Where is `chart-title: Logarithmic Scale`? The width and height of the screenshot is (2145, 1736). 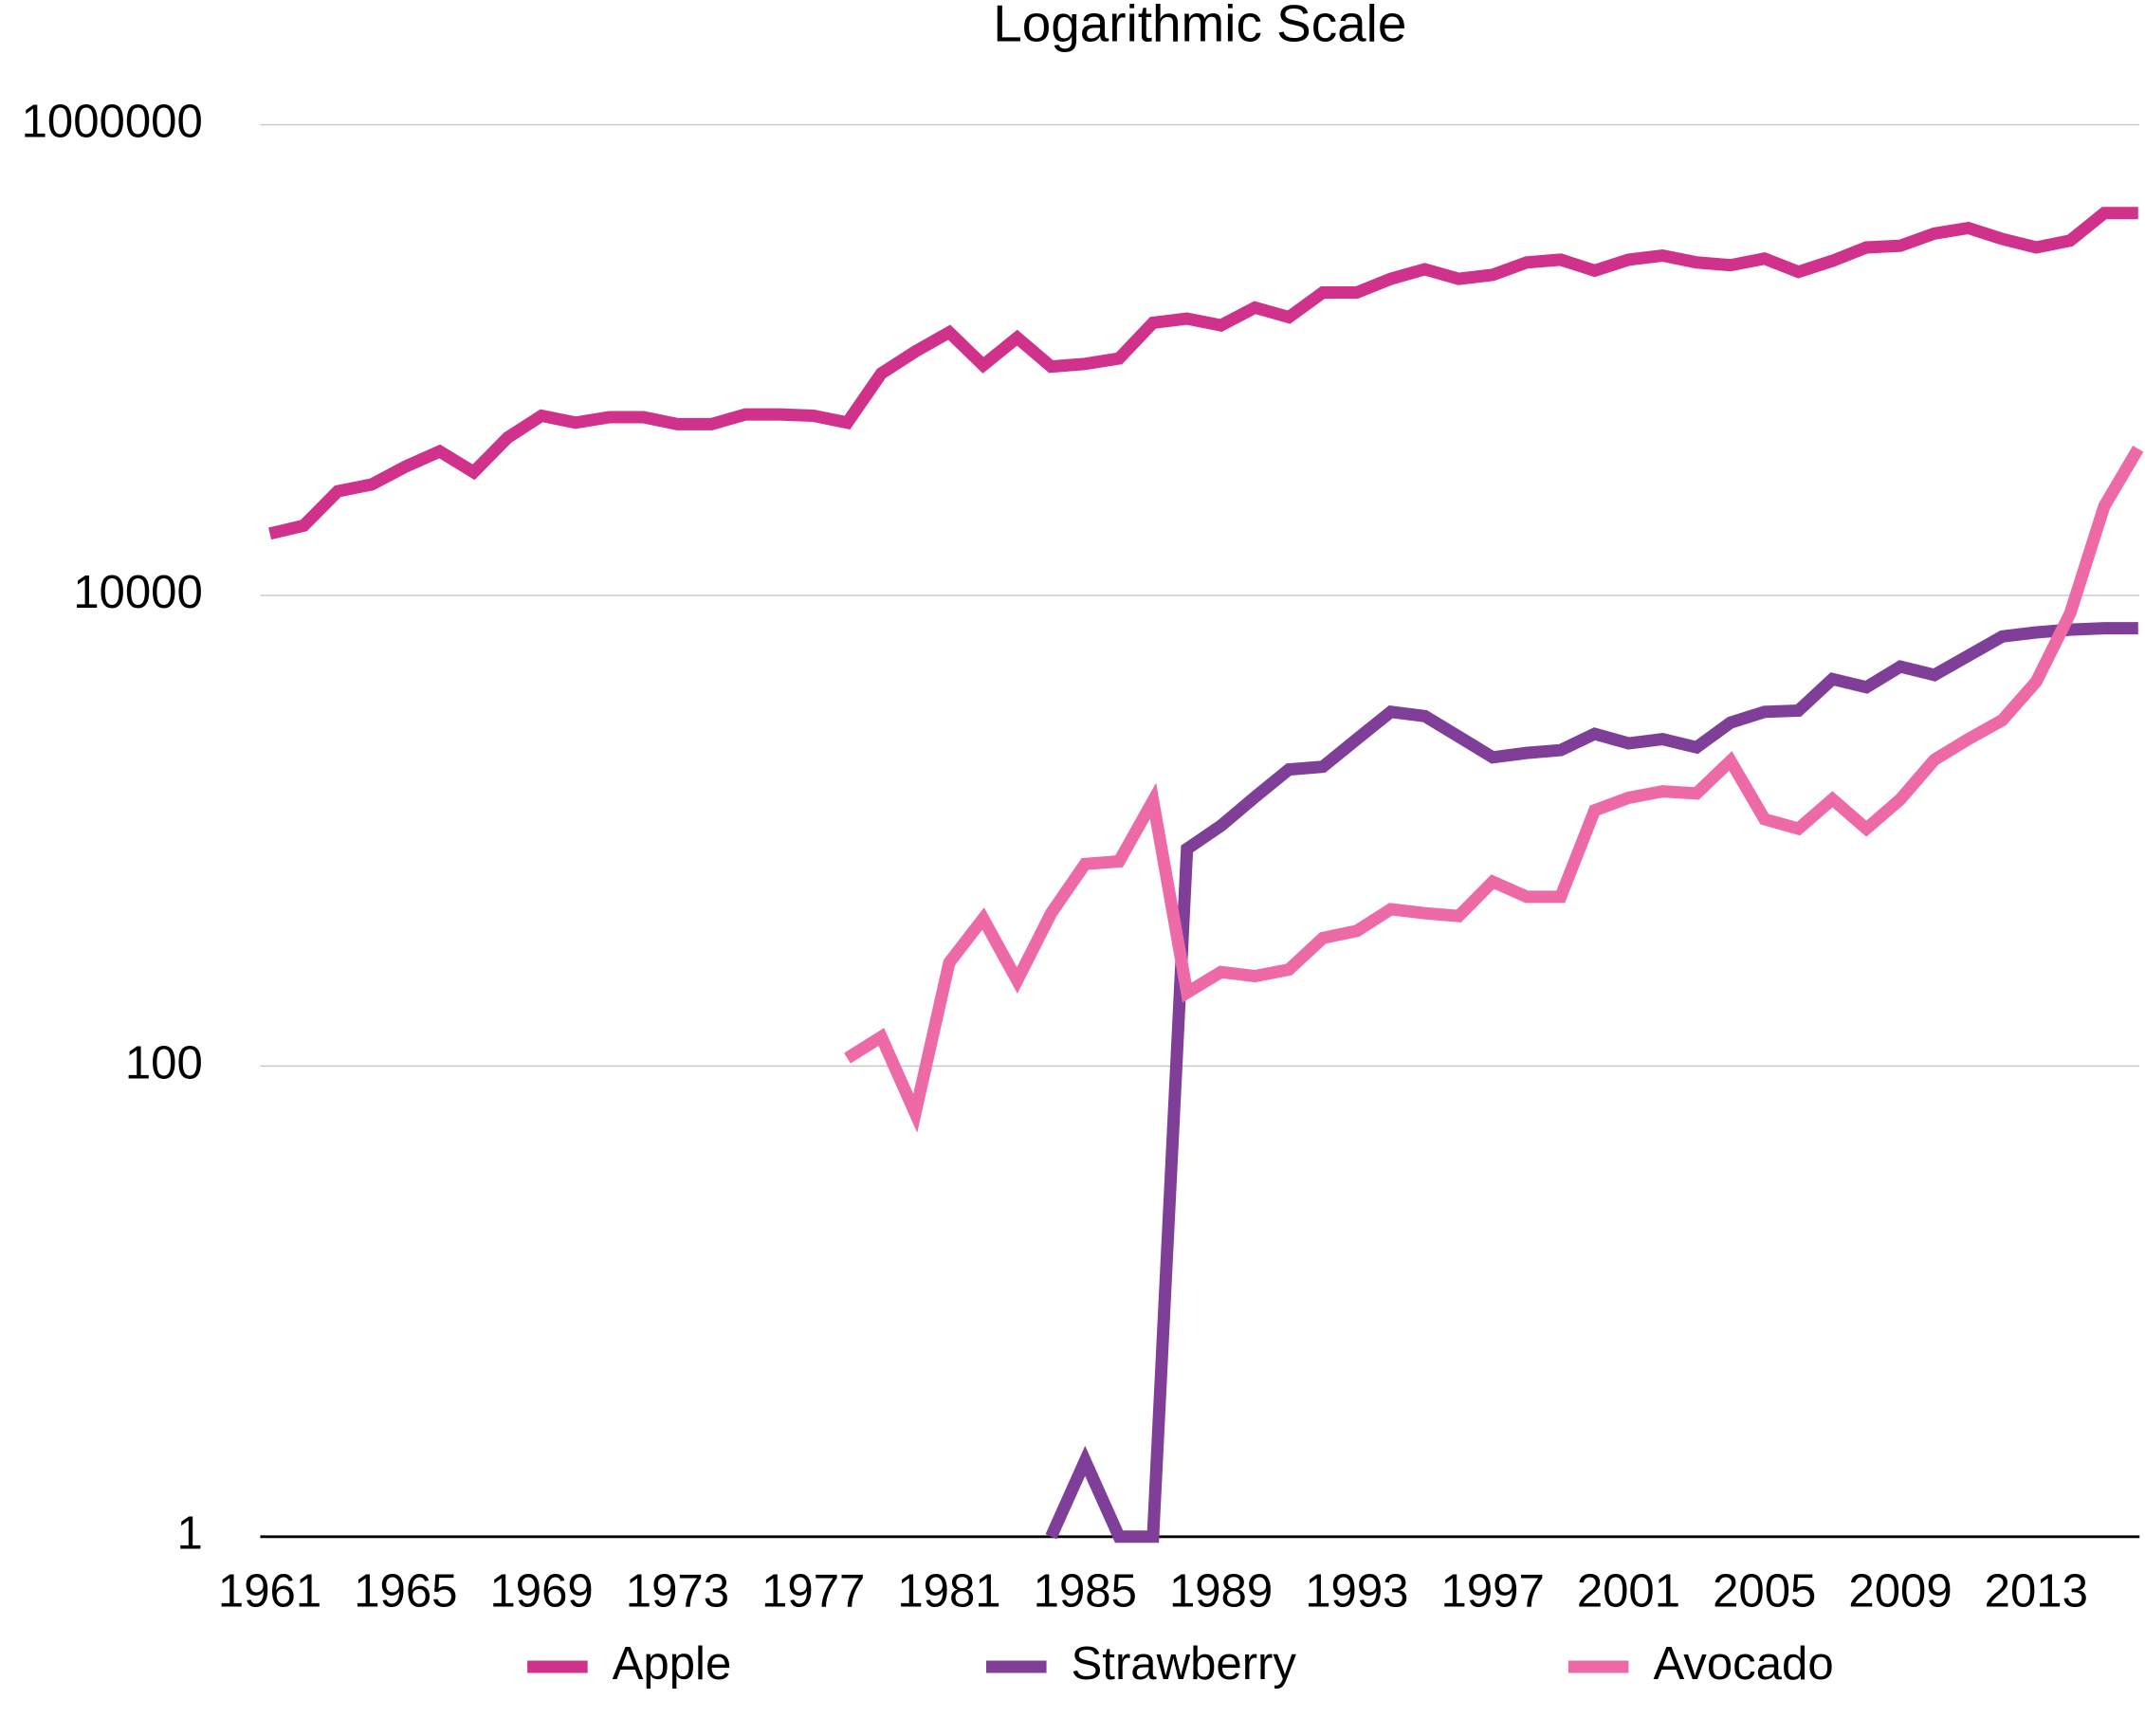
chart-title: Logarithmic Scale is located at coordinates (1199, 26).